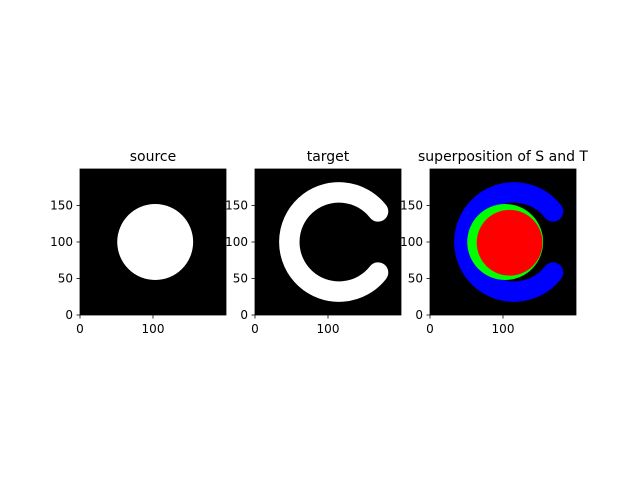 This screenshot has width=640, height=480. What do you see at coordinates (153, 157) in the screenshot?
I see `panel-title: source` at bounding box center [153, 157].